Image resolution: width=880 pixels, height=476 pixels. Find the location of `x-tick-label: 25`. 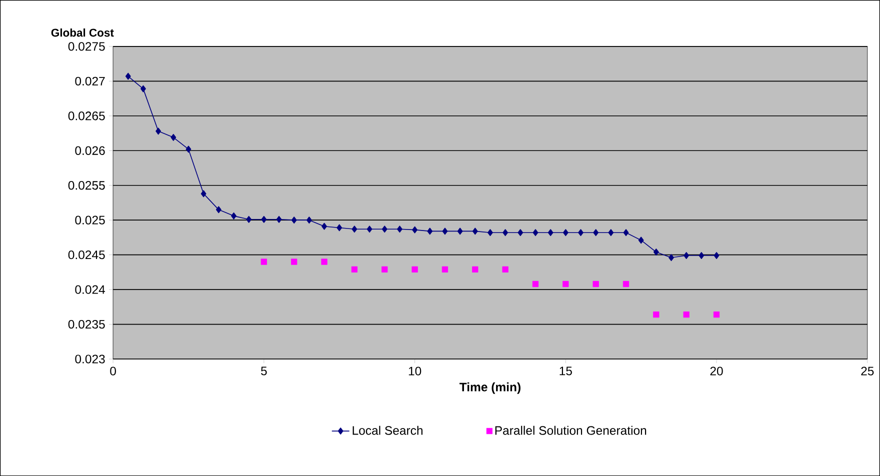

x-tick-label: 25 is located at coordinates (867, 371).